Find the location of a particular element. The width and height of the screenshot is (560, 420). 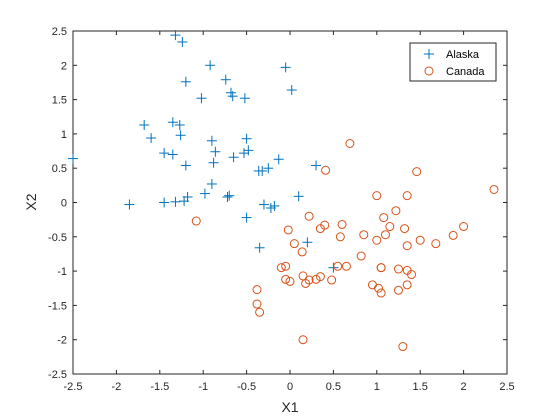

x-tick-label: 2 is located at coordinates (464, 387).